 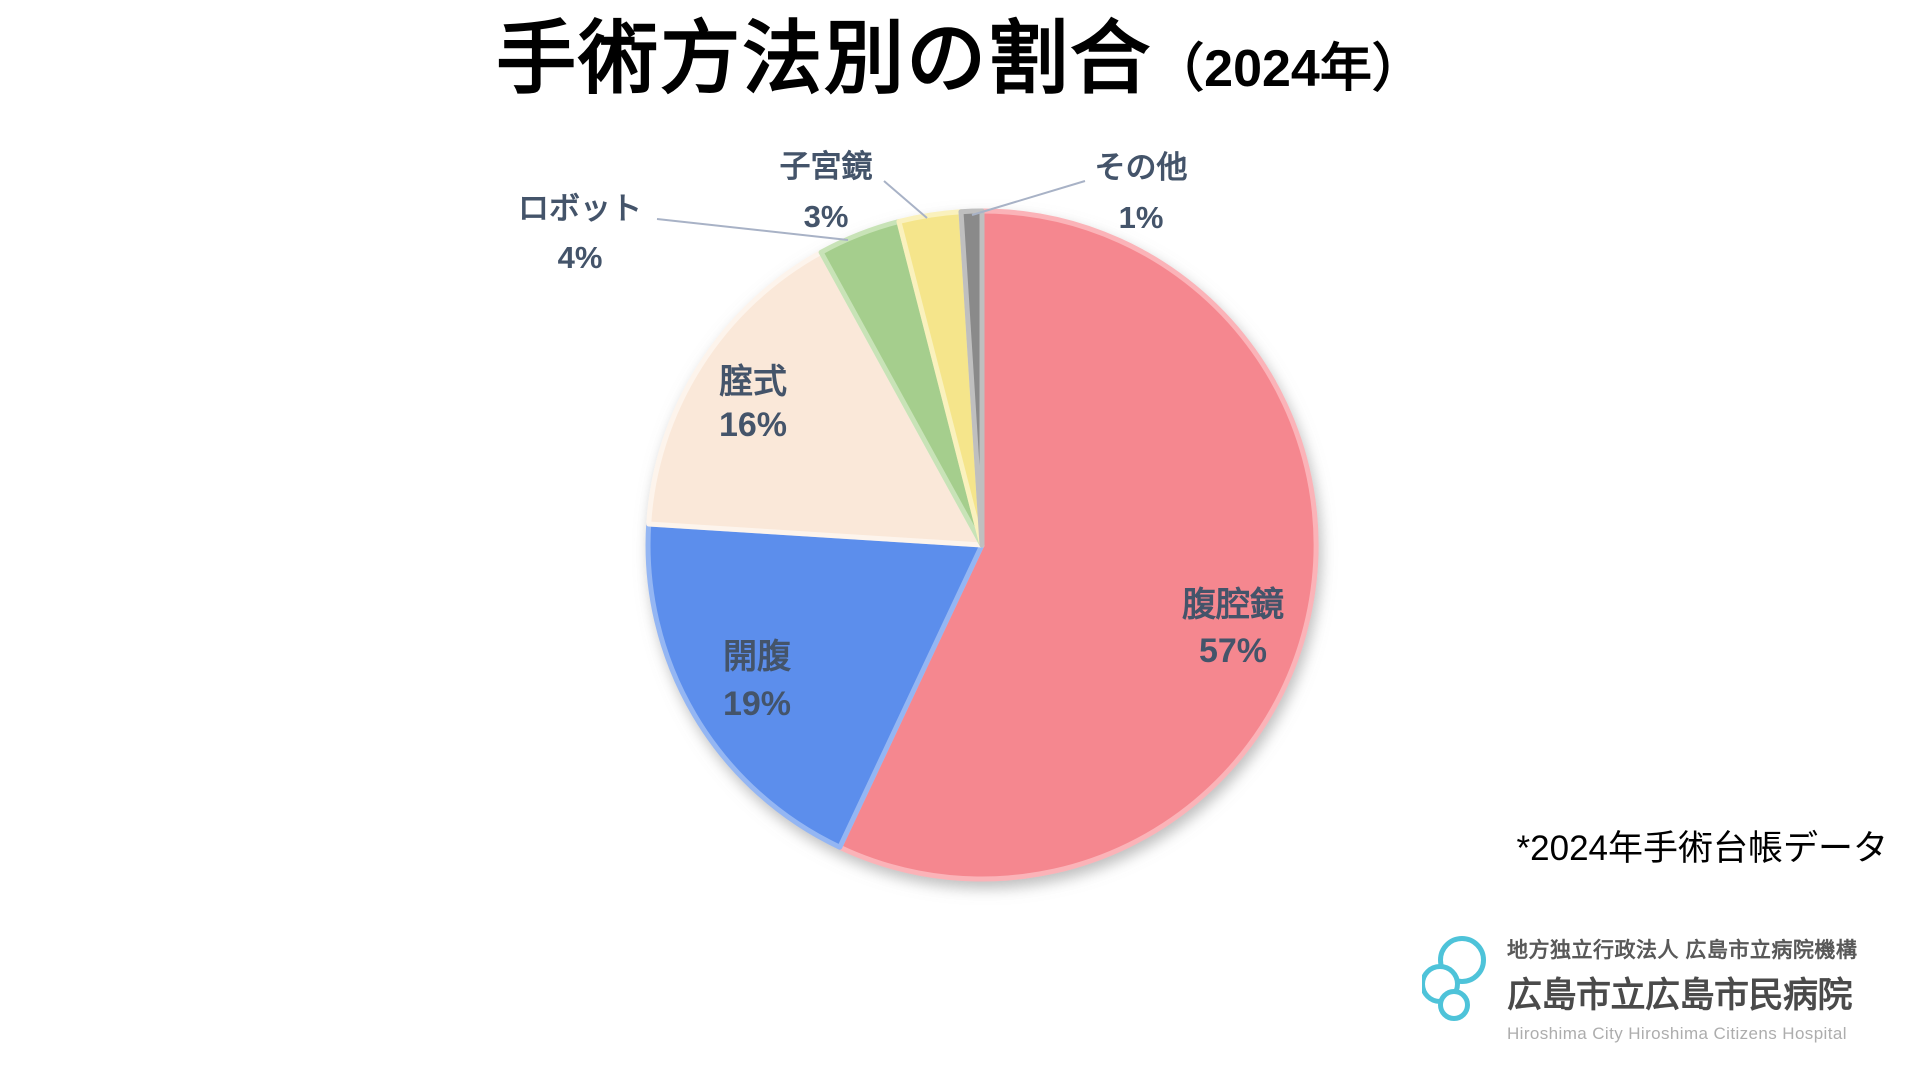 I want to click on pie-label-hysteroscopy: 子宮鏡 3%, so click(x=826, y=192).